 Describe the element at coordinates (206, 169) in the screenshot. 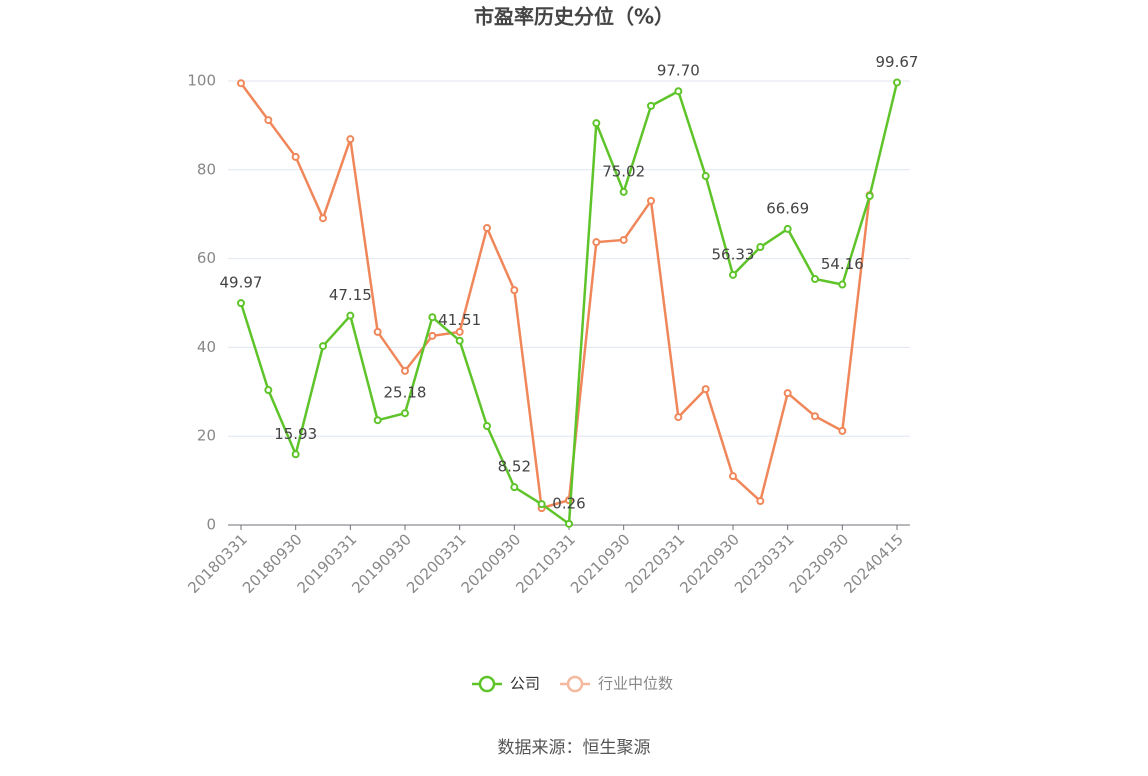

I see `y-tick-label: 80` at that location.